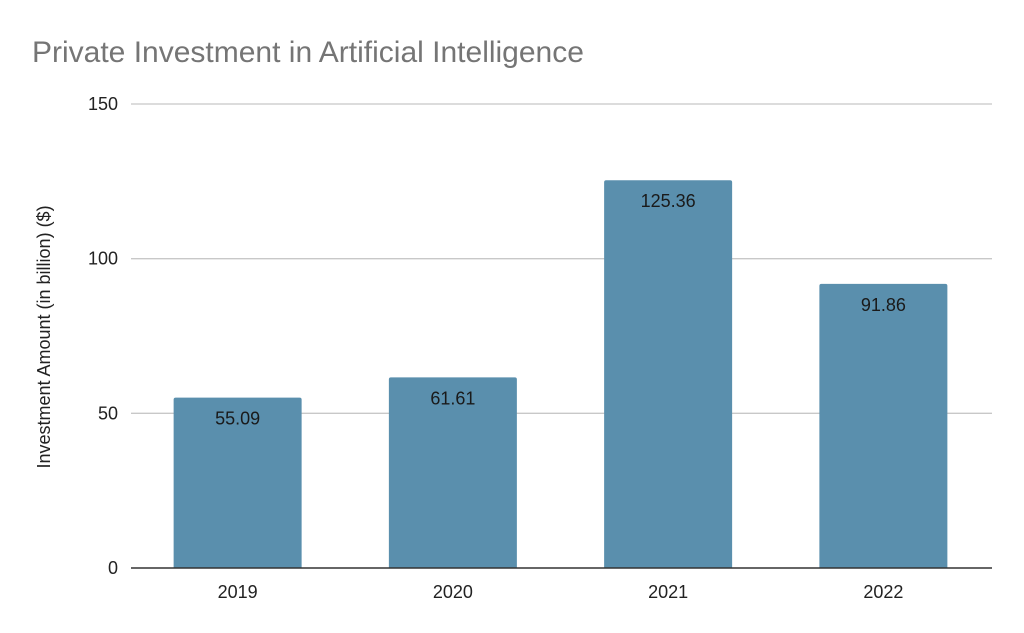  What do you see at coordinates (452, 472) in the screenshot?
I see `bar-2020` at bounding box center [452, 472].